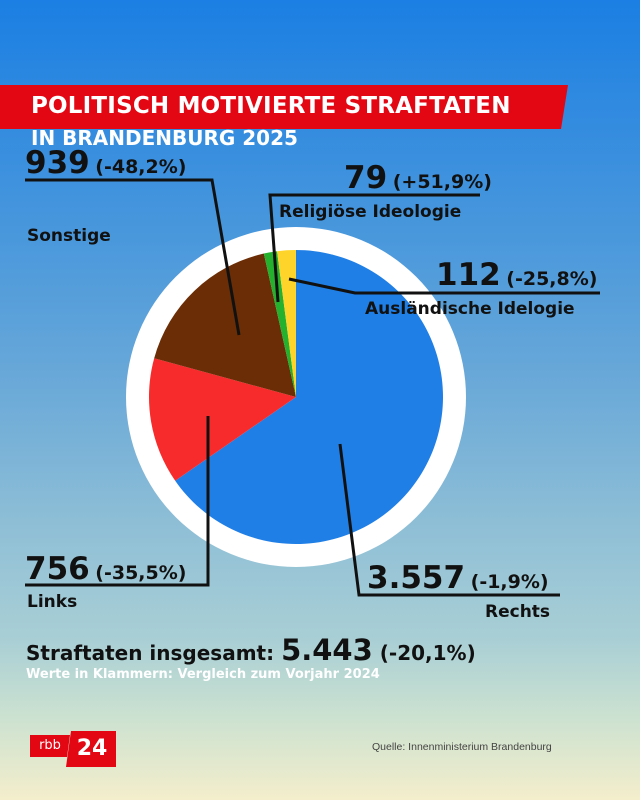 The width and height of the screenshot is (640, 800). What do you see at coordinates (518, 612) in the screenshot?
I see `rechts-label: Rechts` at bounding box center [518, 612].